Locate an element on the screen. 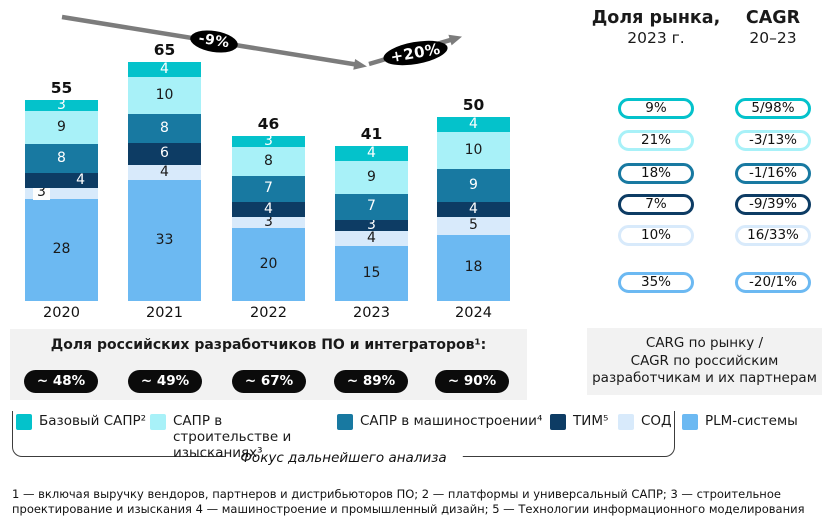 The height and width of the screenshot is (520, 829). segment-value: 6 is located at coordinates (164, 153).